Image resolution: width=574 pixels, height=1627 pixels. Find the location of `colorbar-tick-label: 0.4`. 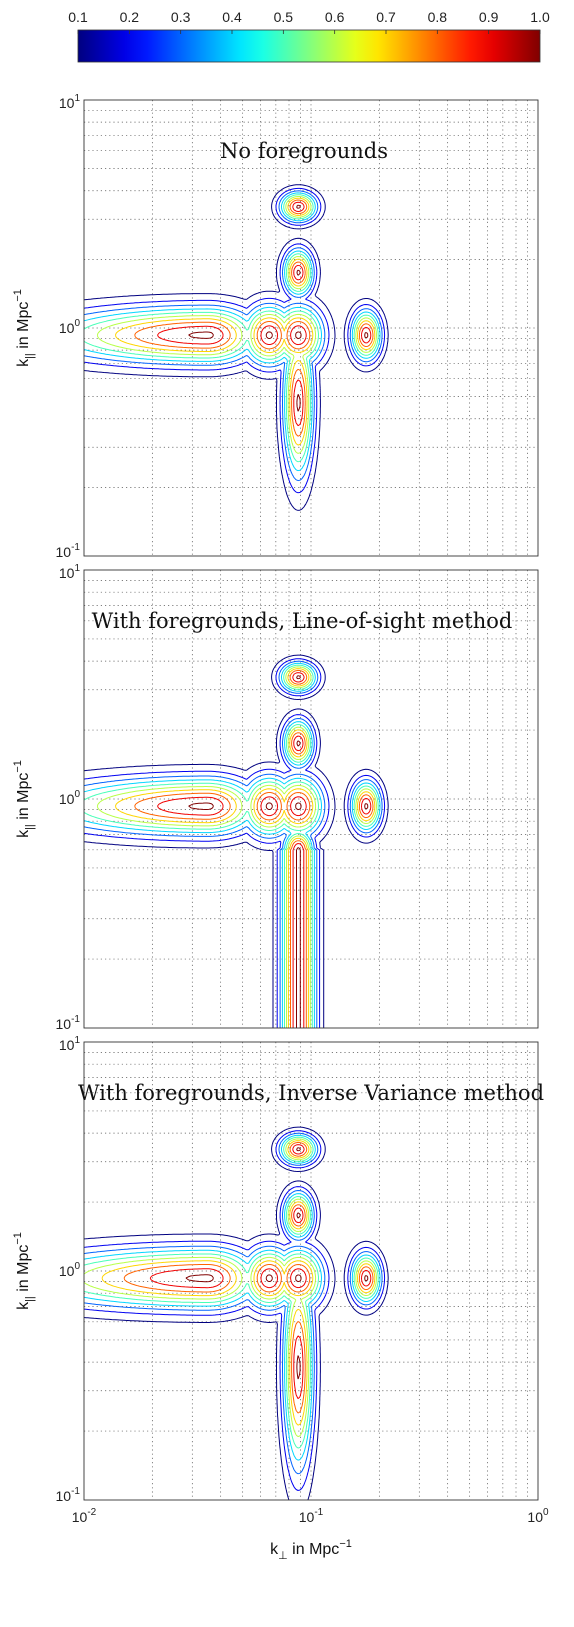

colorbar-tick-label: 0.4 is located at coordinates (232, 17).